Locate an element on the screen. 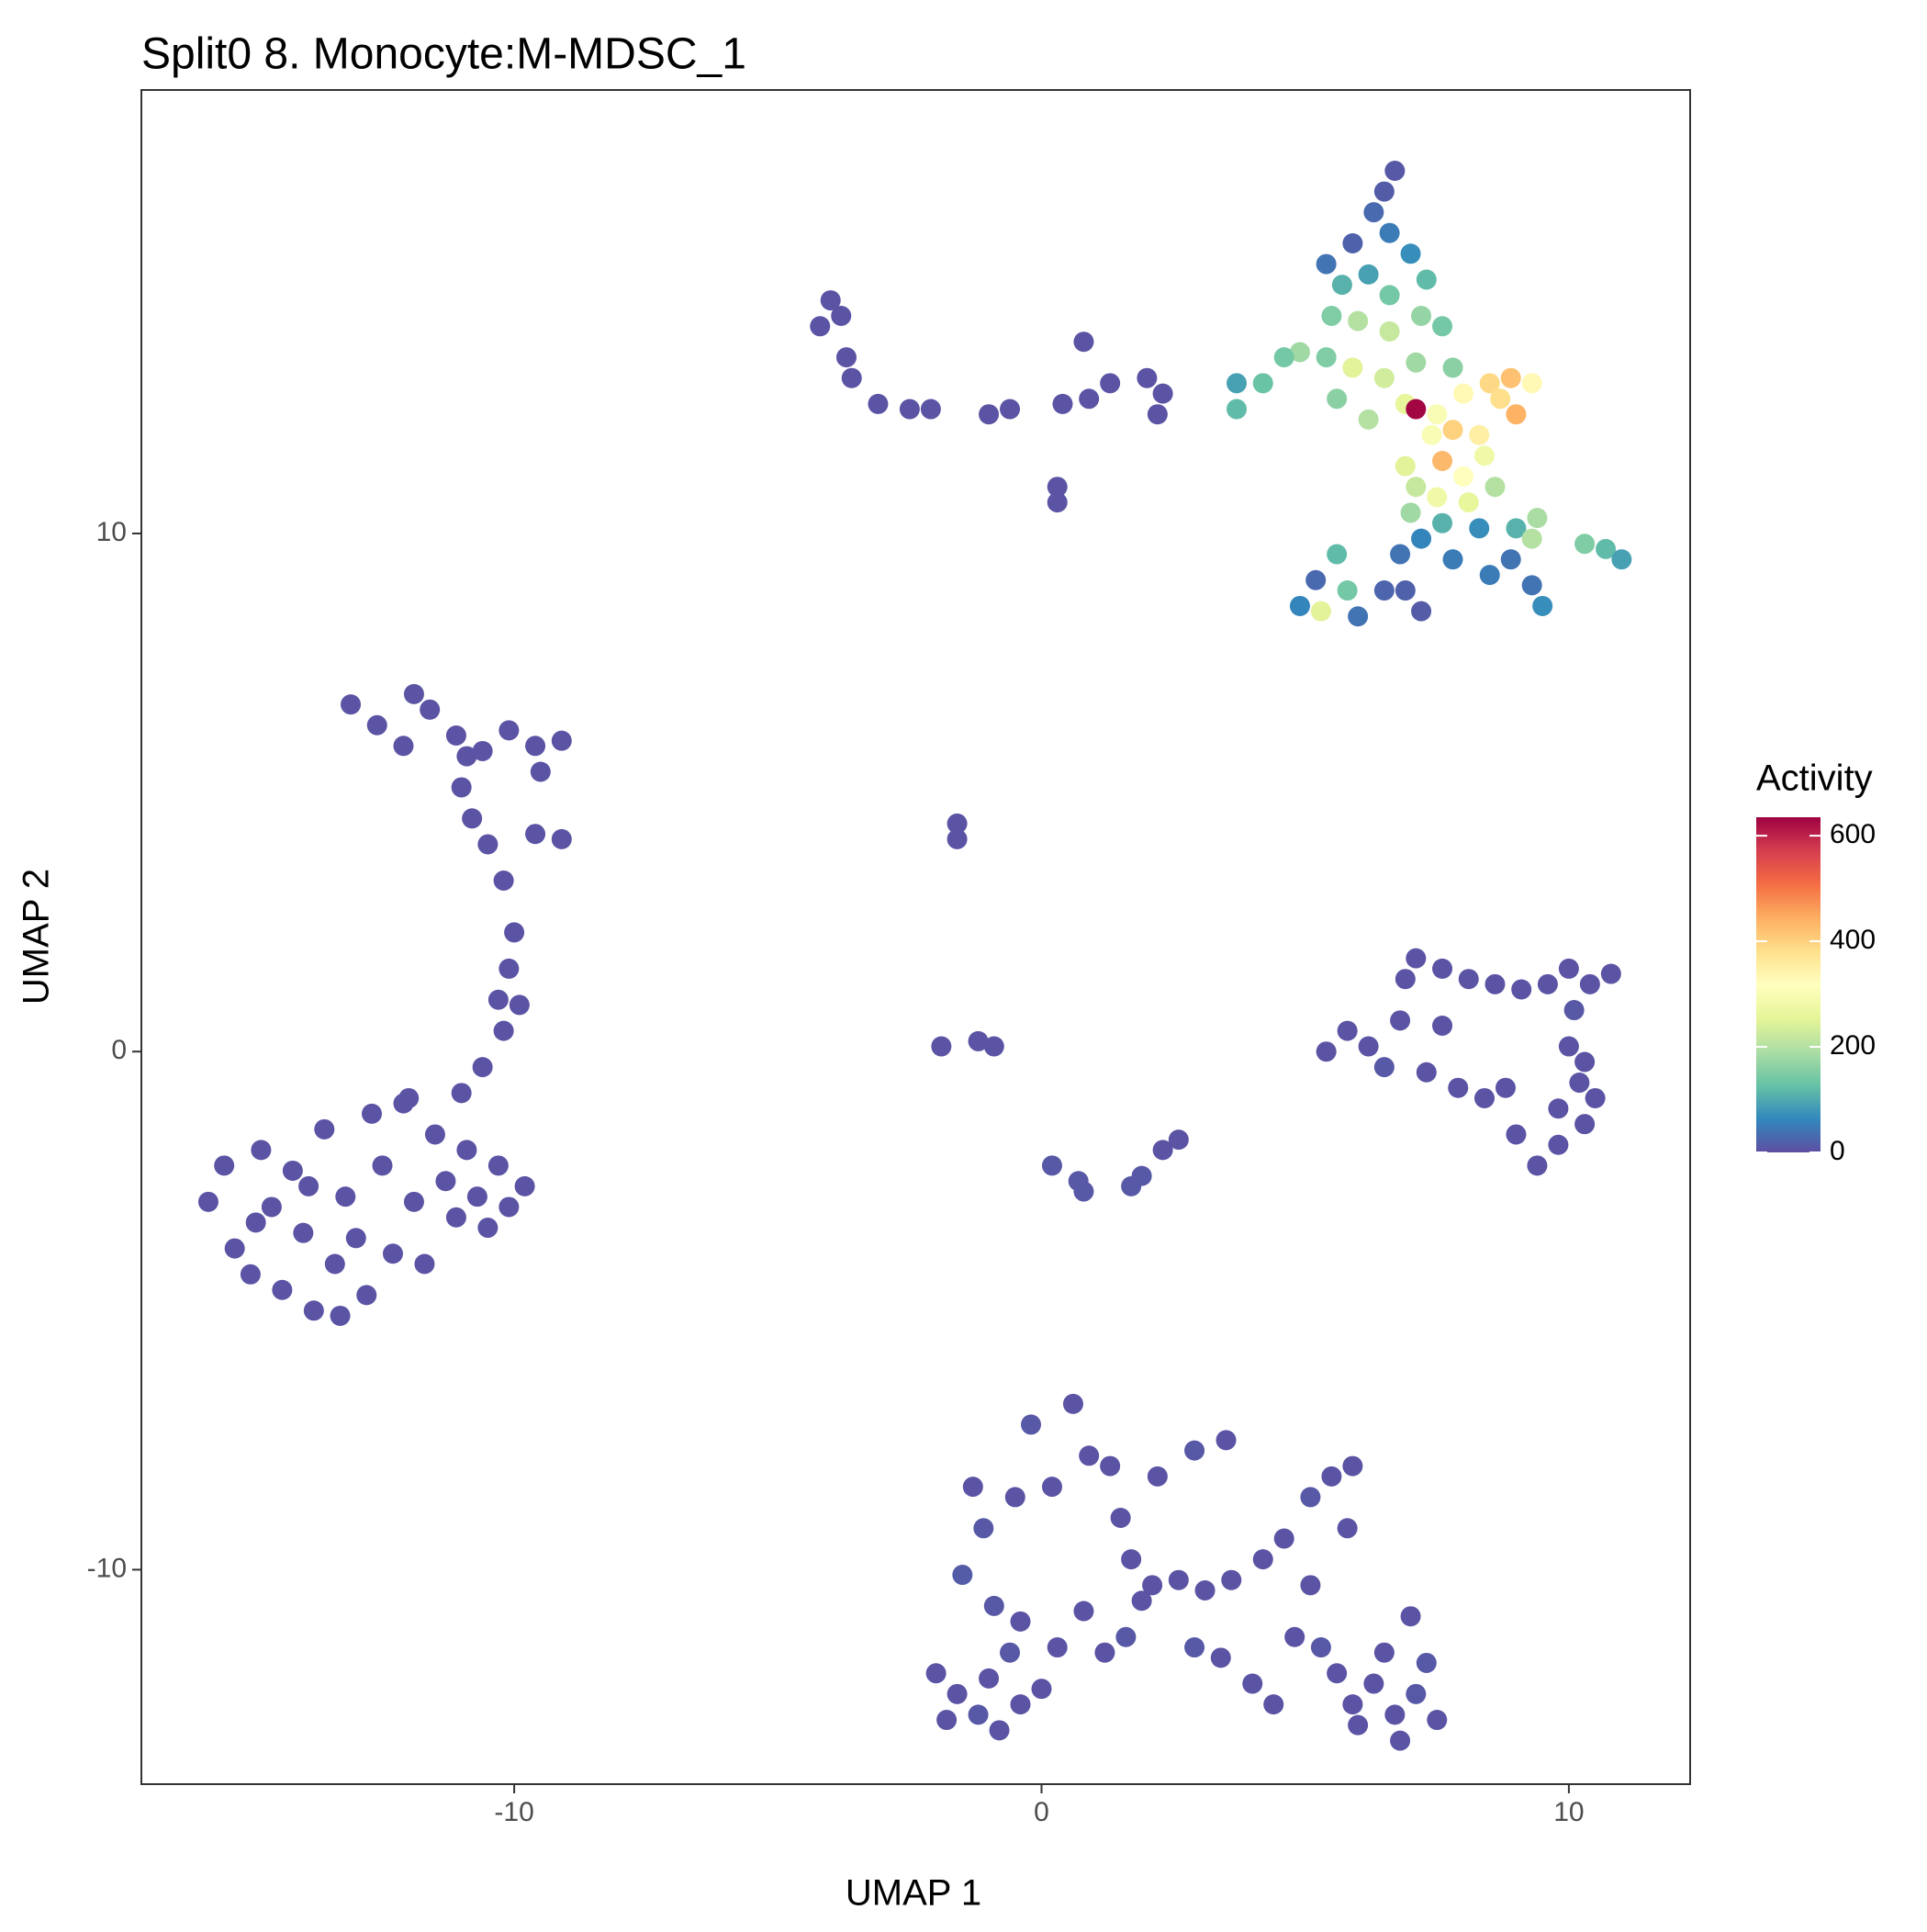 The height and width of the screenshot is (1932, 1927). x-tick-label: -10 is located at coordinates (513, 1812).